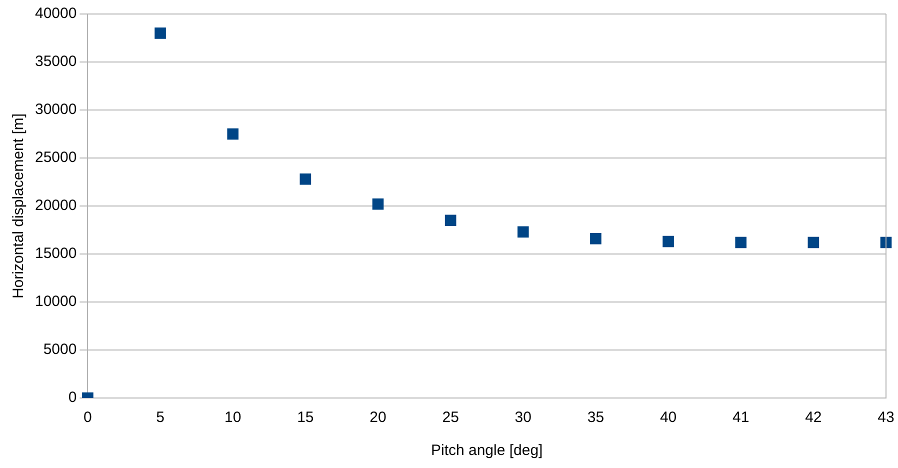 The width and height of the screenshot is (898, 468). I want to click on y-tick-label: 30000, so click(55, 109).